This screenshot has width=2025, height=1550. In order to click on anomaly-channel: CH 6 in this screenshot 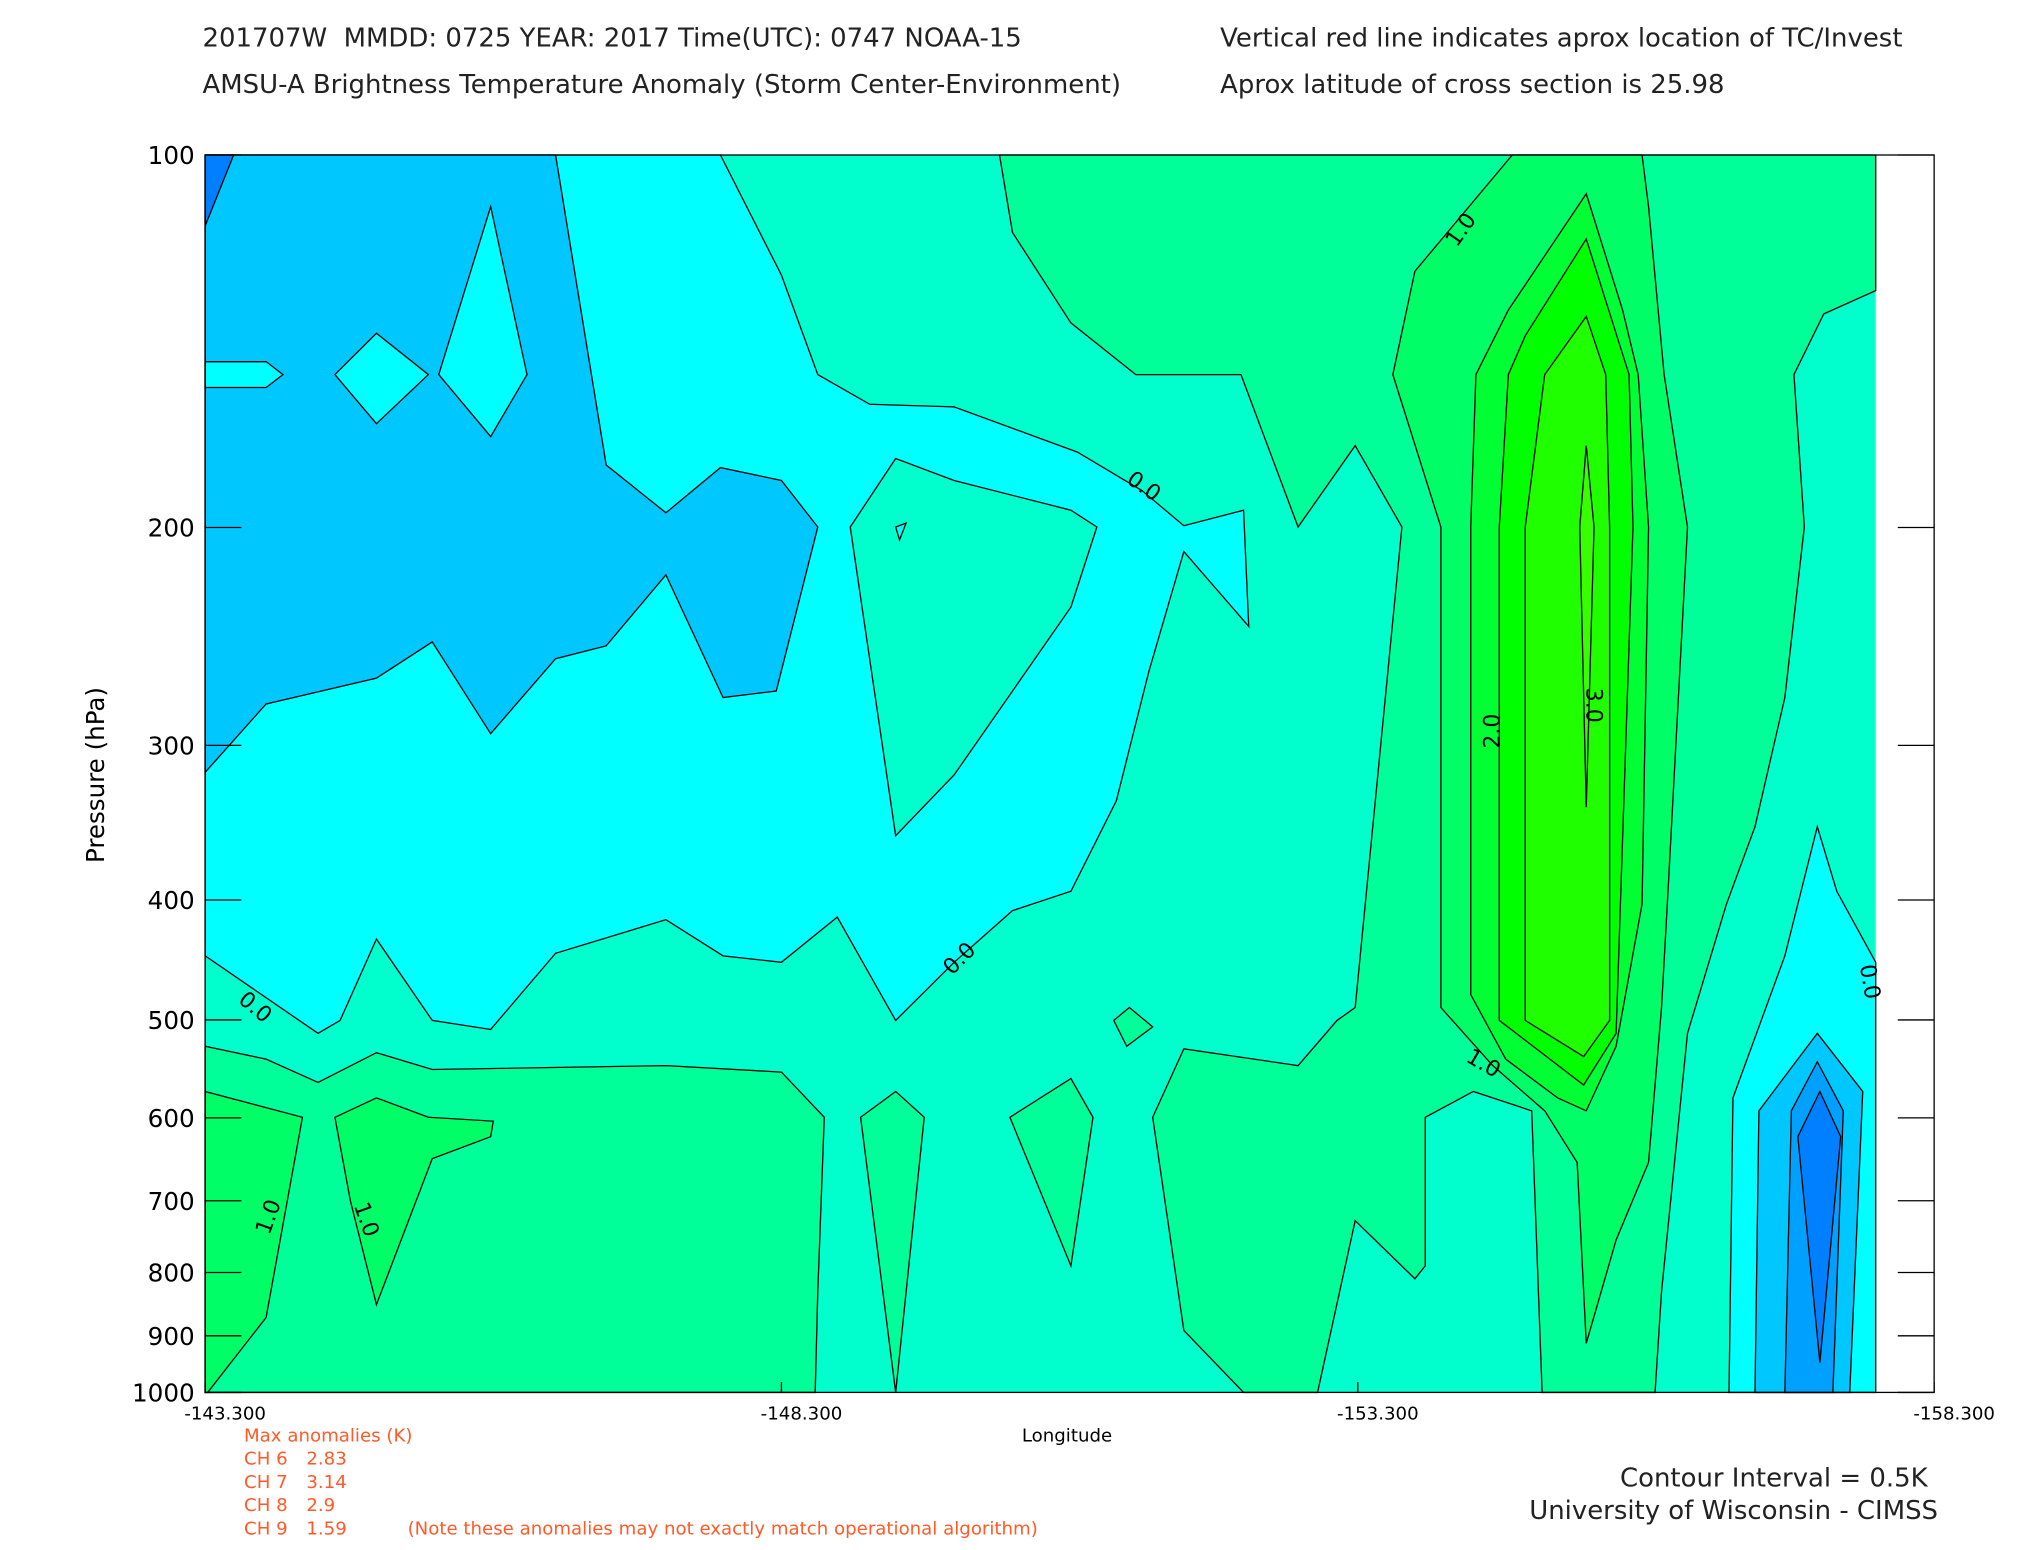, I will do `click(266, 1459)`.